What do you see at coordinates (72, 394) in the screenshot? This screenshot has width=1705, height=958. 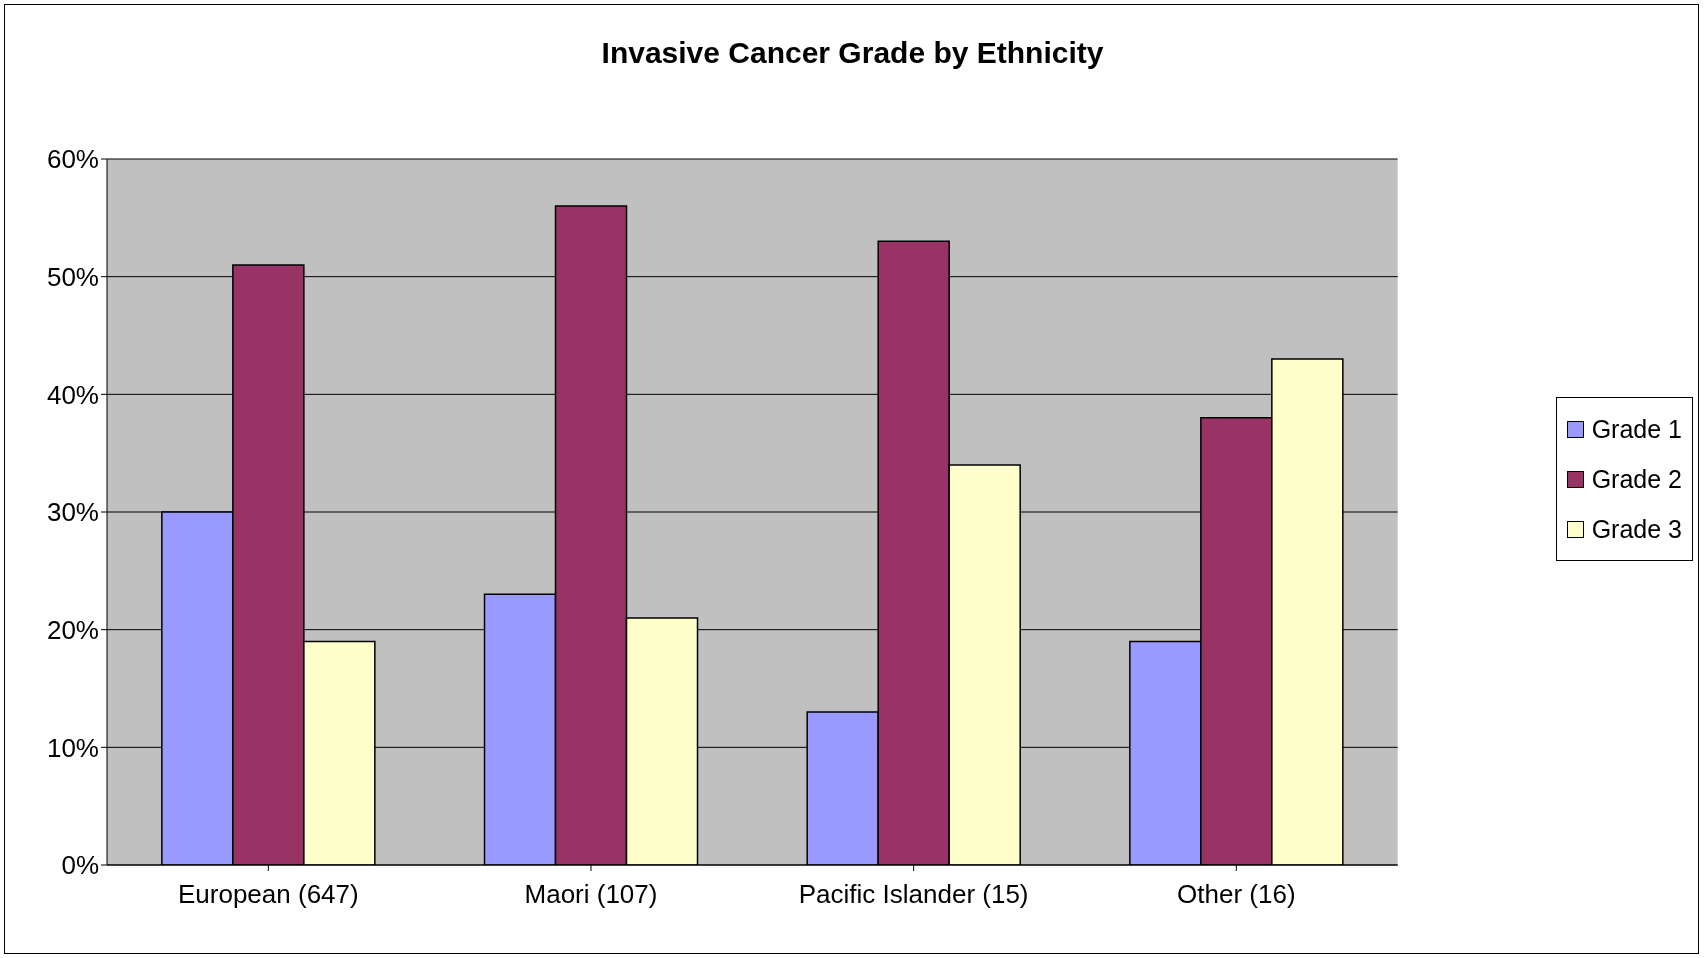 I see `y-tick-label: 40%` at bounding box center [72, 394].